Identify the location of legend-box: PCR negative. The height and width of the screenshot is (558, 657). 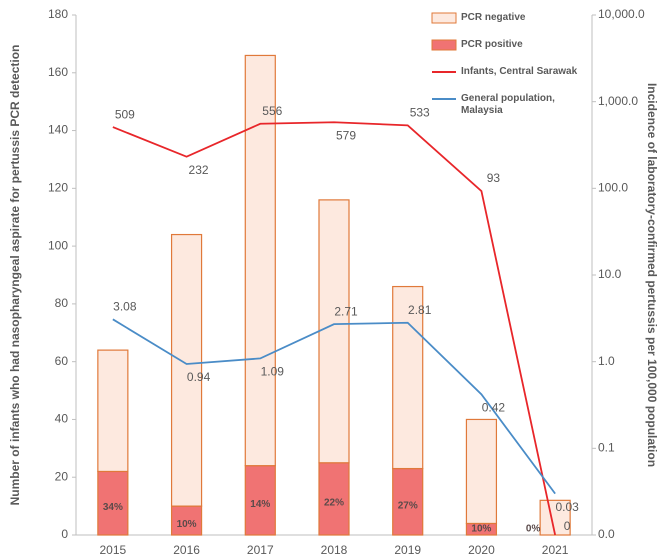
(493, 17).